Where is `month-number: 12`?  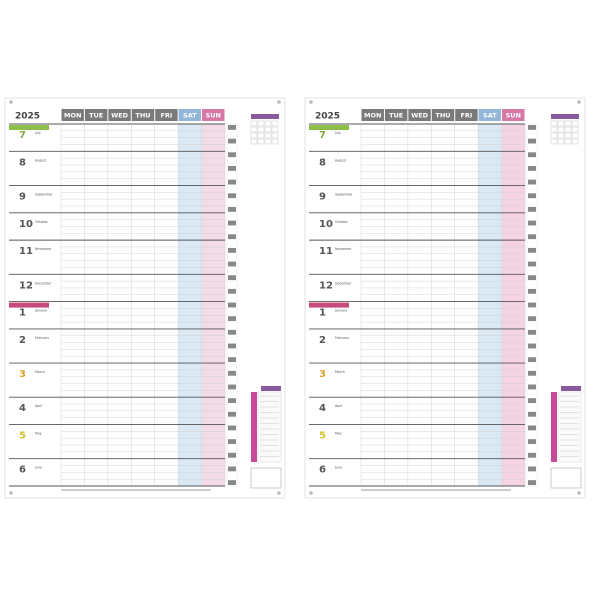
month-number: 12 is located at coordinates (26, 285).